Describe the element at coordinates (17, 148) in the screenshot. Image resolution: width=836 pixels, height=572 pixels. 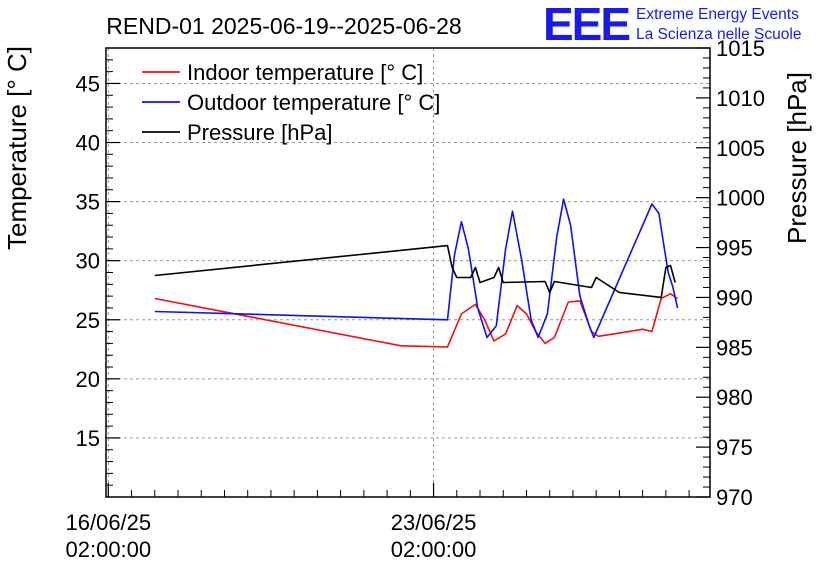
I see `y-axis-title: Temperature [° C]` at that location.